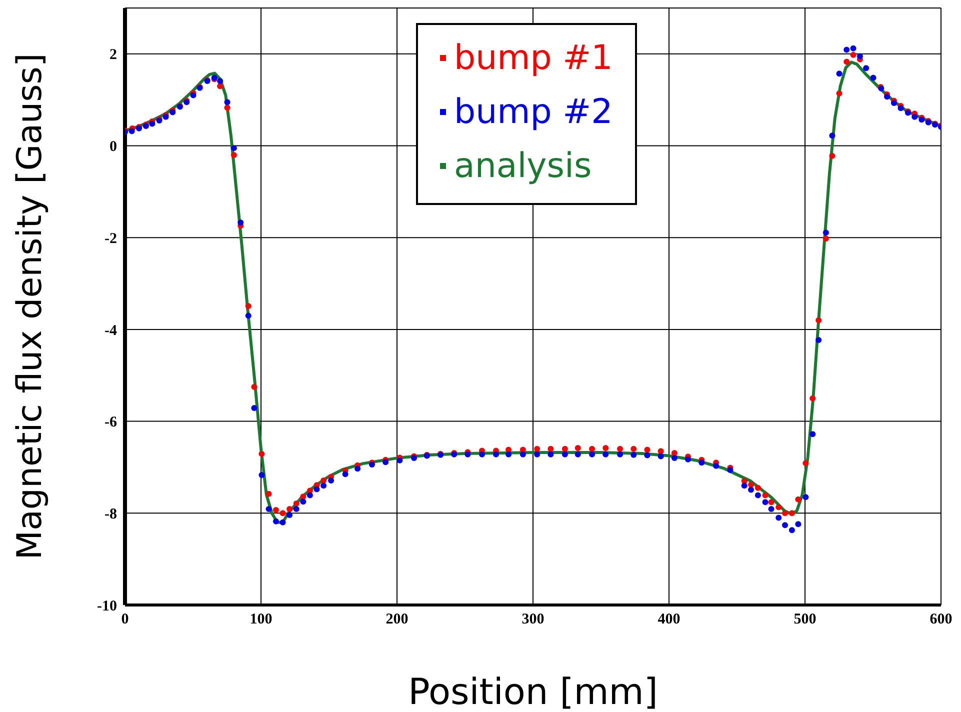 This screenshot has height=712, width=961. Describe the element at coordinates (107, 606) in the screenshot. I see `y-tick-label: -10` at that location.